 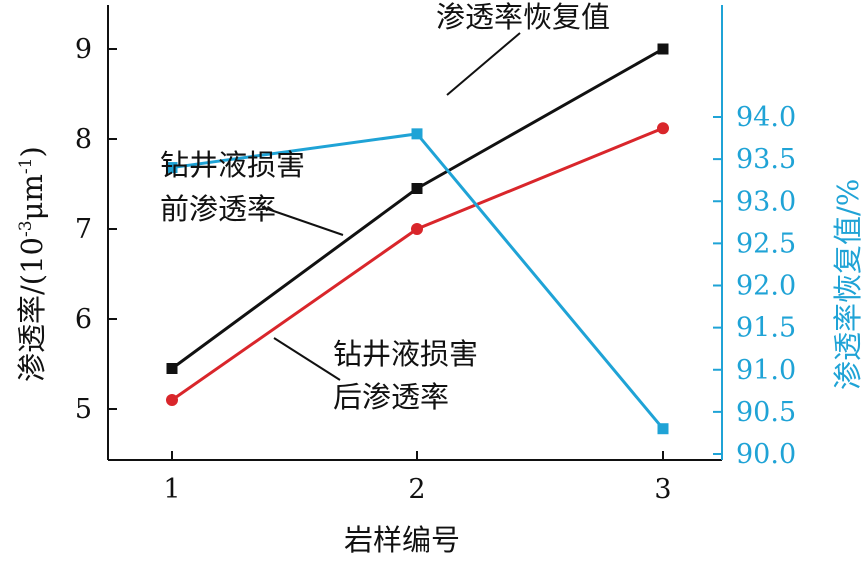 I want to click on right-tick-label: 91.5, so click(x=766, y=328).